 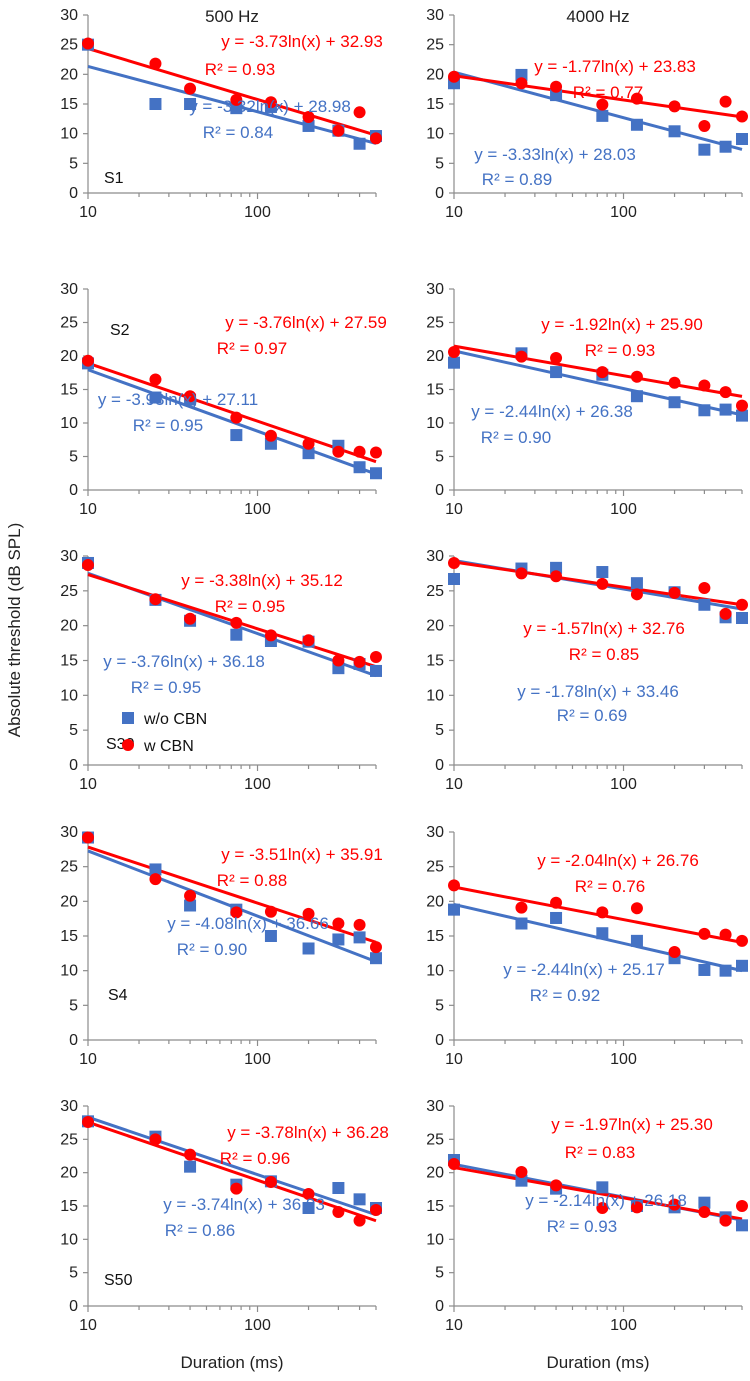 What do you see at coordinates (552, 411) in the screenshot?
I see `equation-wo-cbn: y = -2.44ln(x) + 26.38` at bounding box center [552, 411].